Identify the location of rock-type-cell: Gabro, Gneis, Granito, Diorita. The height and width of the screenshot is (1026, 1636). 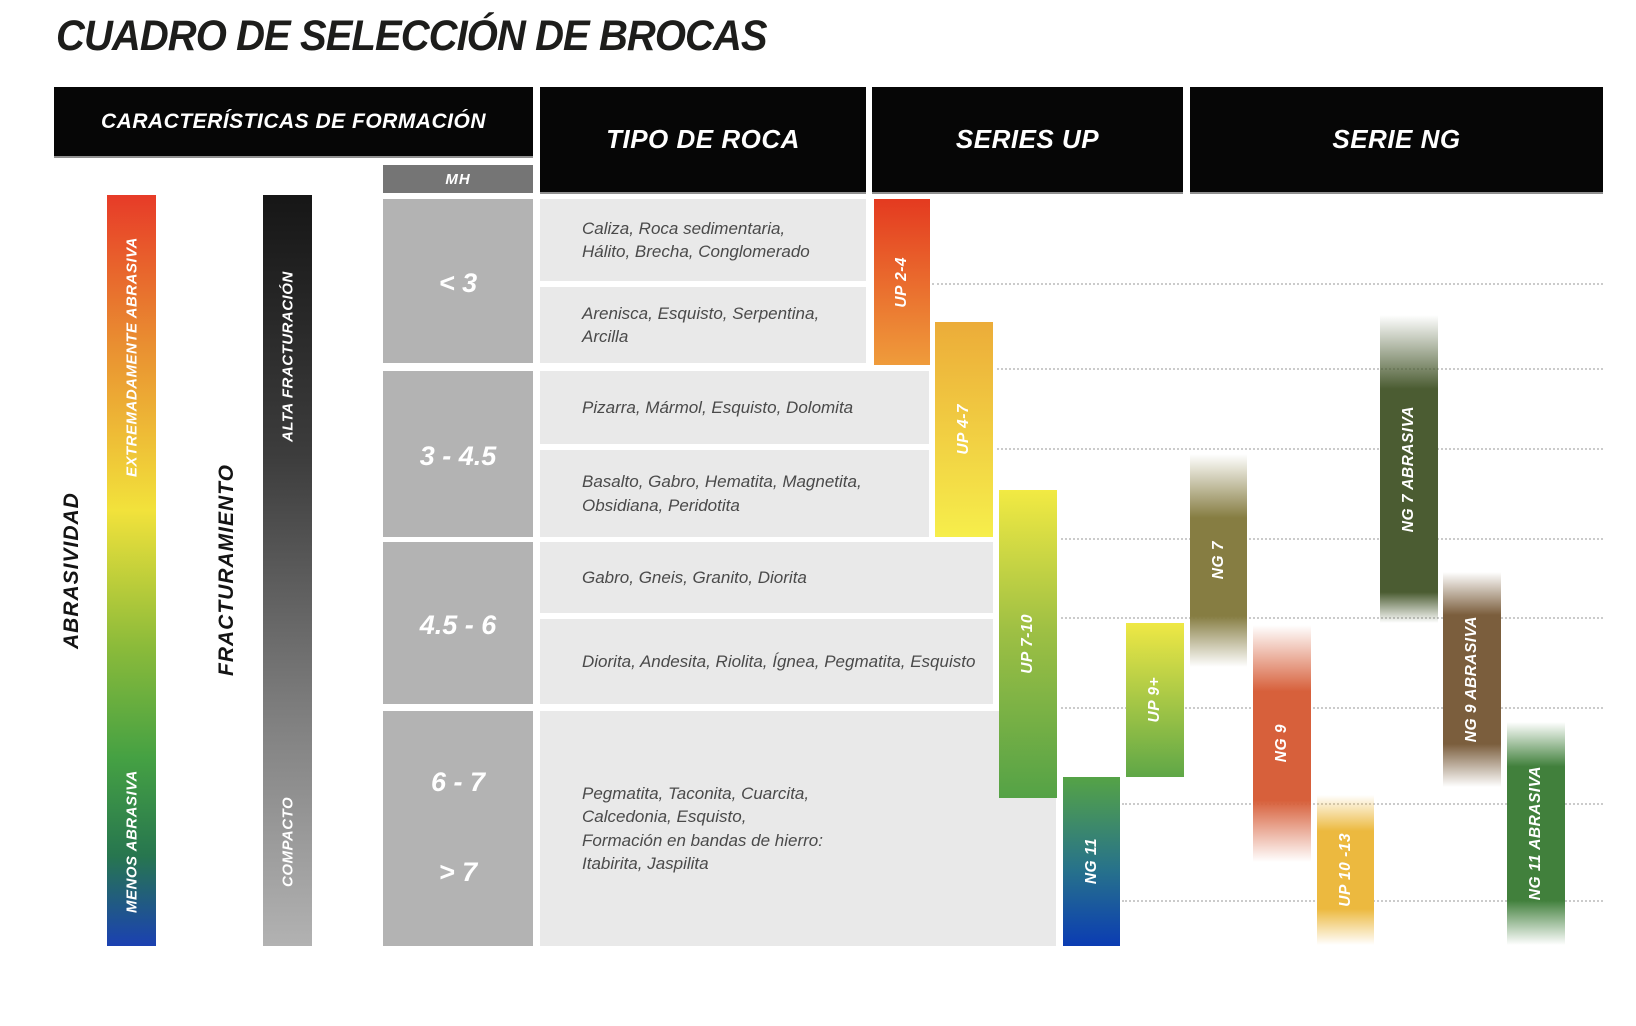
(766, 577).